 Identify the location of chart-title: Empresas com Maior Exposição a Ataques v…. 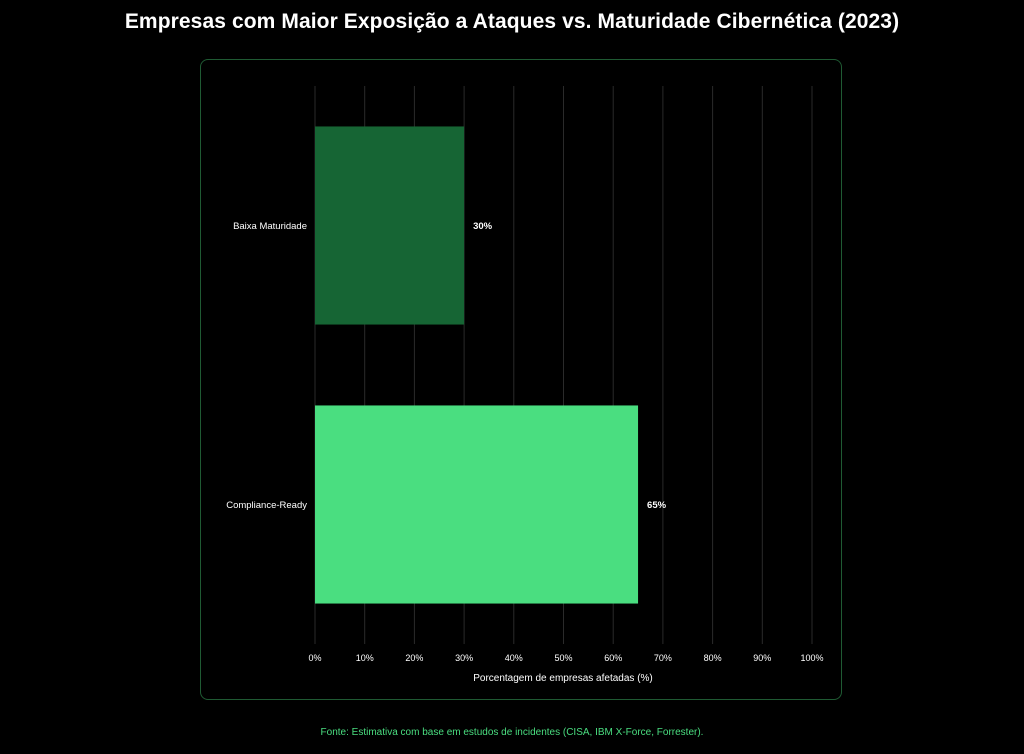
(512, 21).